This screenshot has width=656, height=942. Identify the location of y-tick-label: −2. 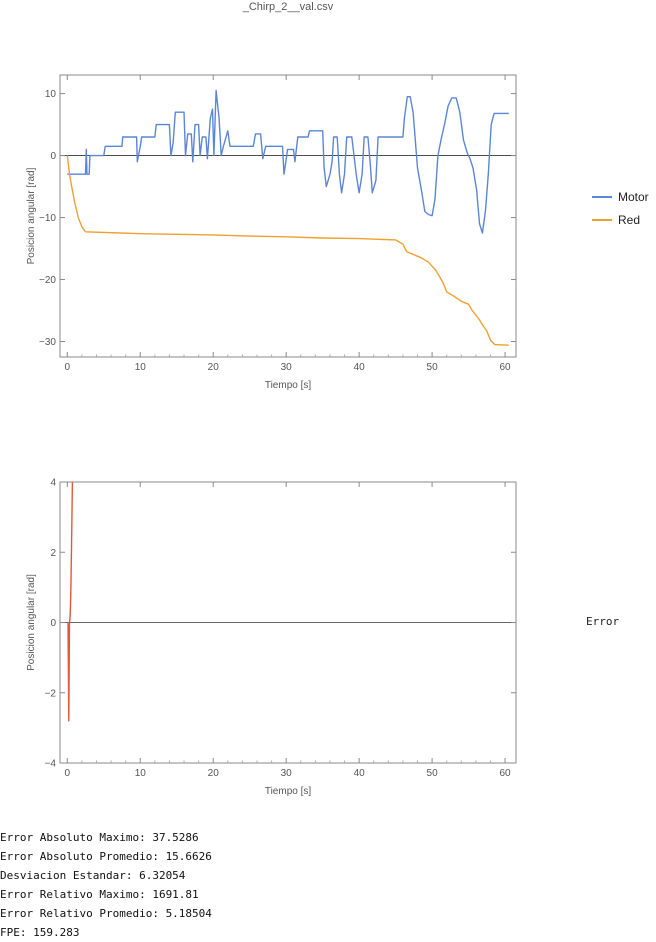
(51, 693).